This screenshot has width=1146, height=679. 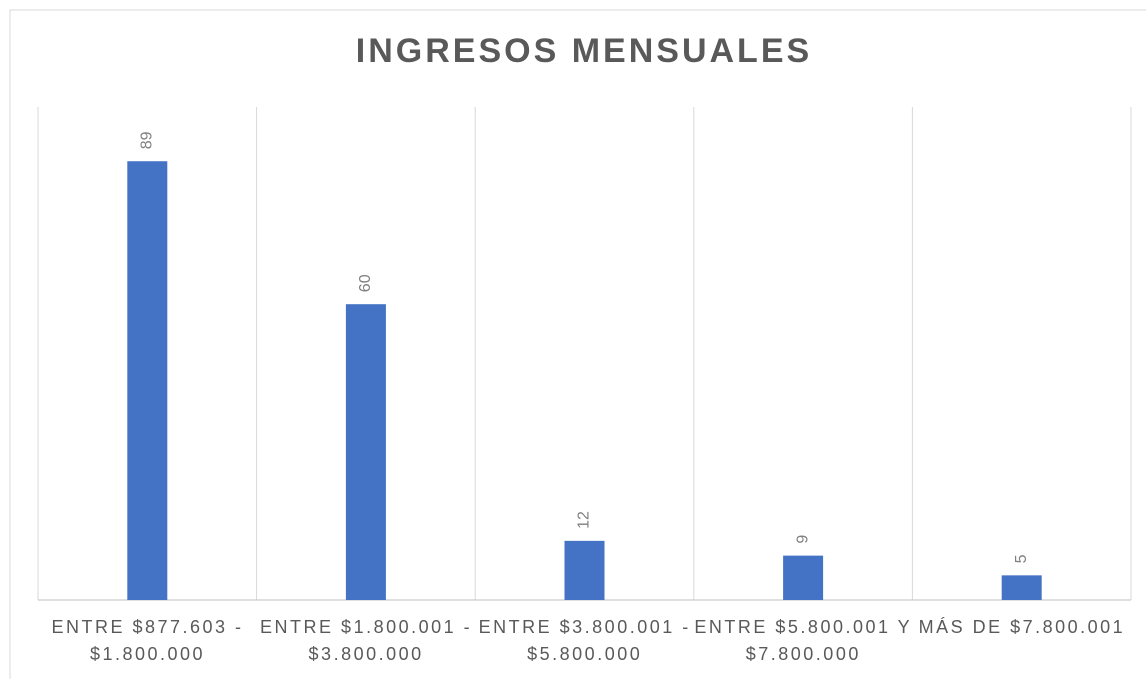 What do you see at coordinates (584, 520) in the screenshot?
I see `data-label: 12` at bounding box center [584, 520].